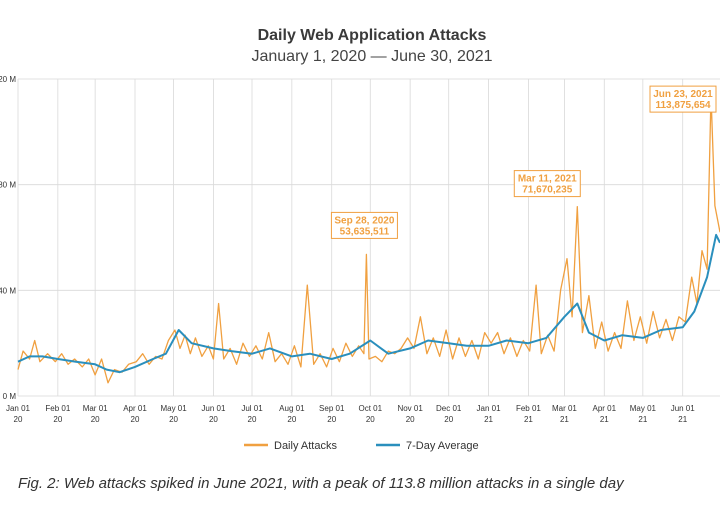 The image size is (720, 530). What do you see at coordinates (292, 408) in the screenshot?
I see `x-tick-label: Aug 01` at bounding box center [292, 408].